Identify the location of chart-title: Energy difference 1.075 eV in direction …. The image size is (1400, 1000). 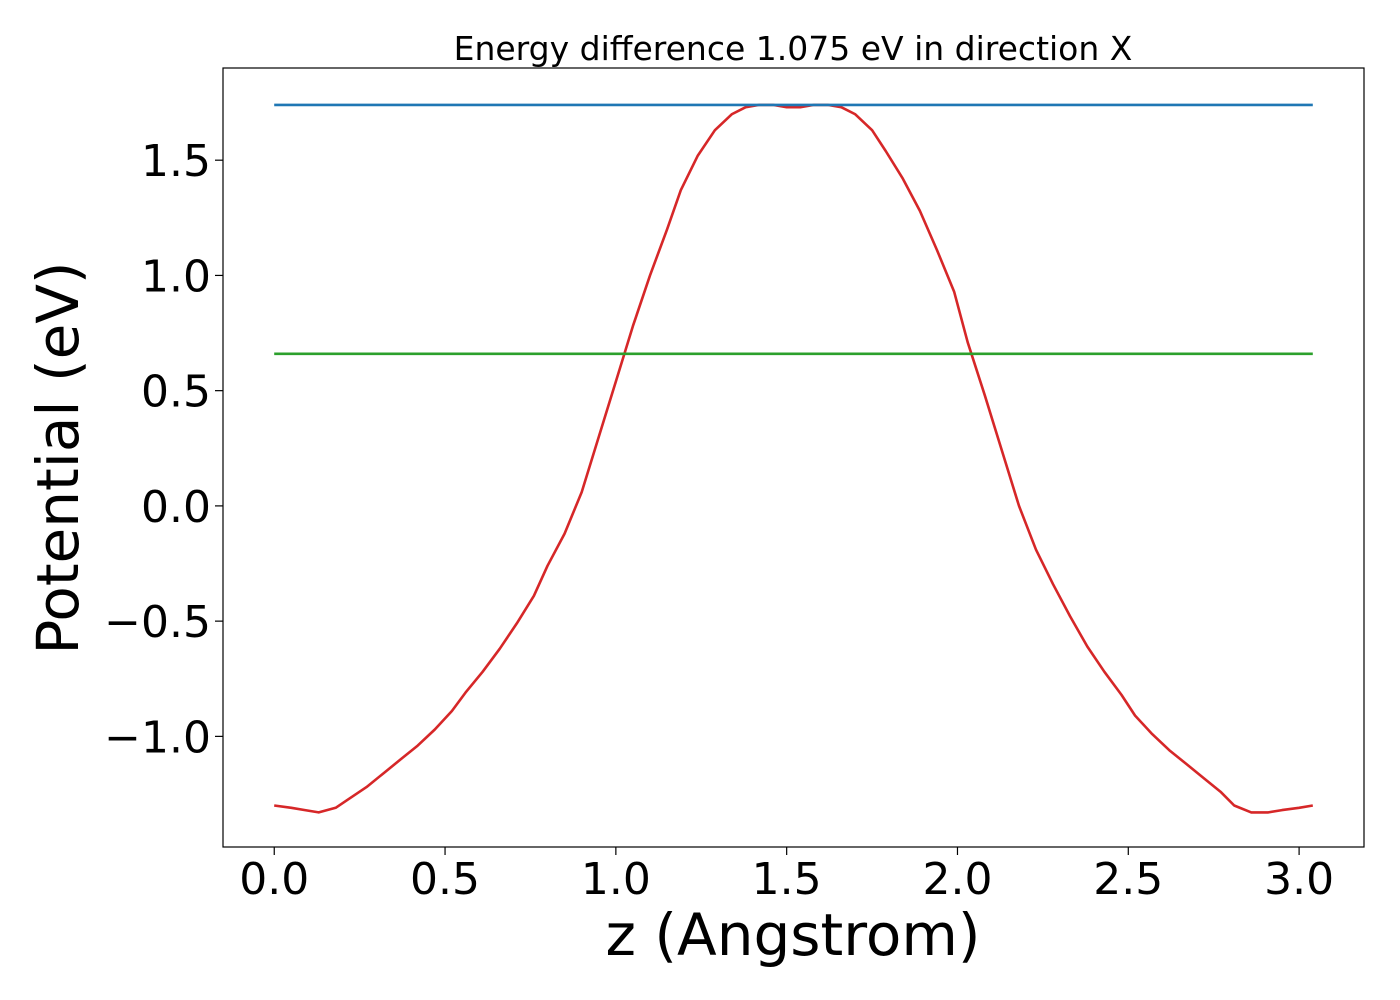
(793, 48).